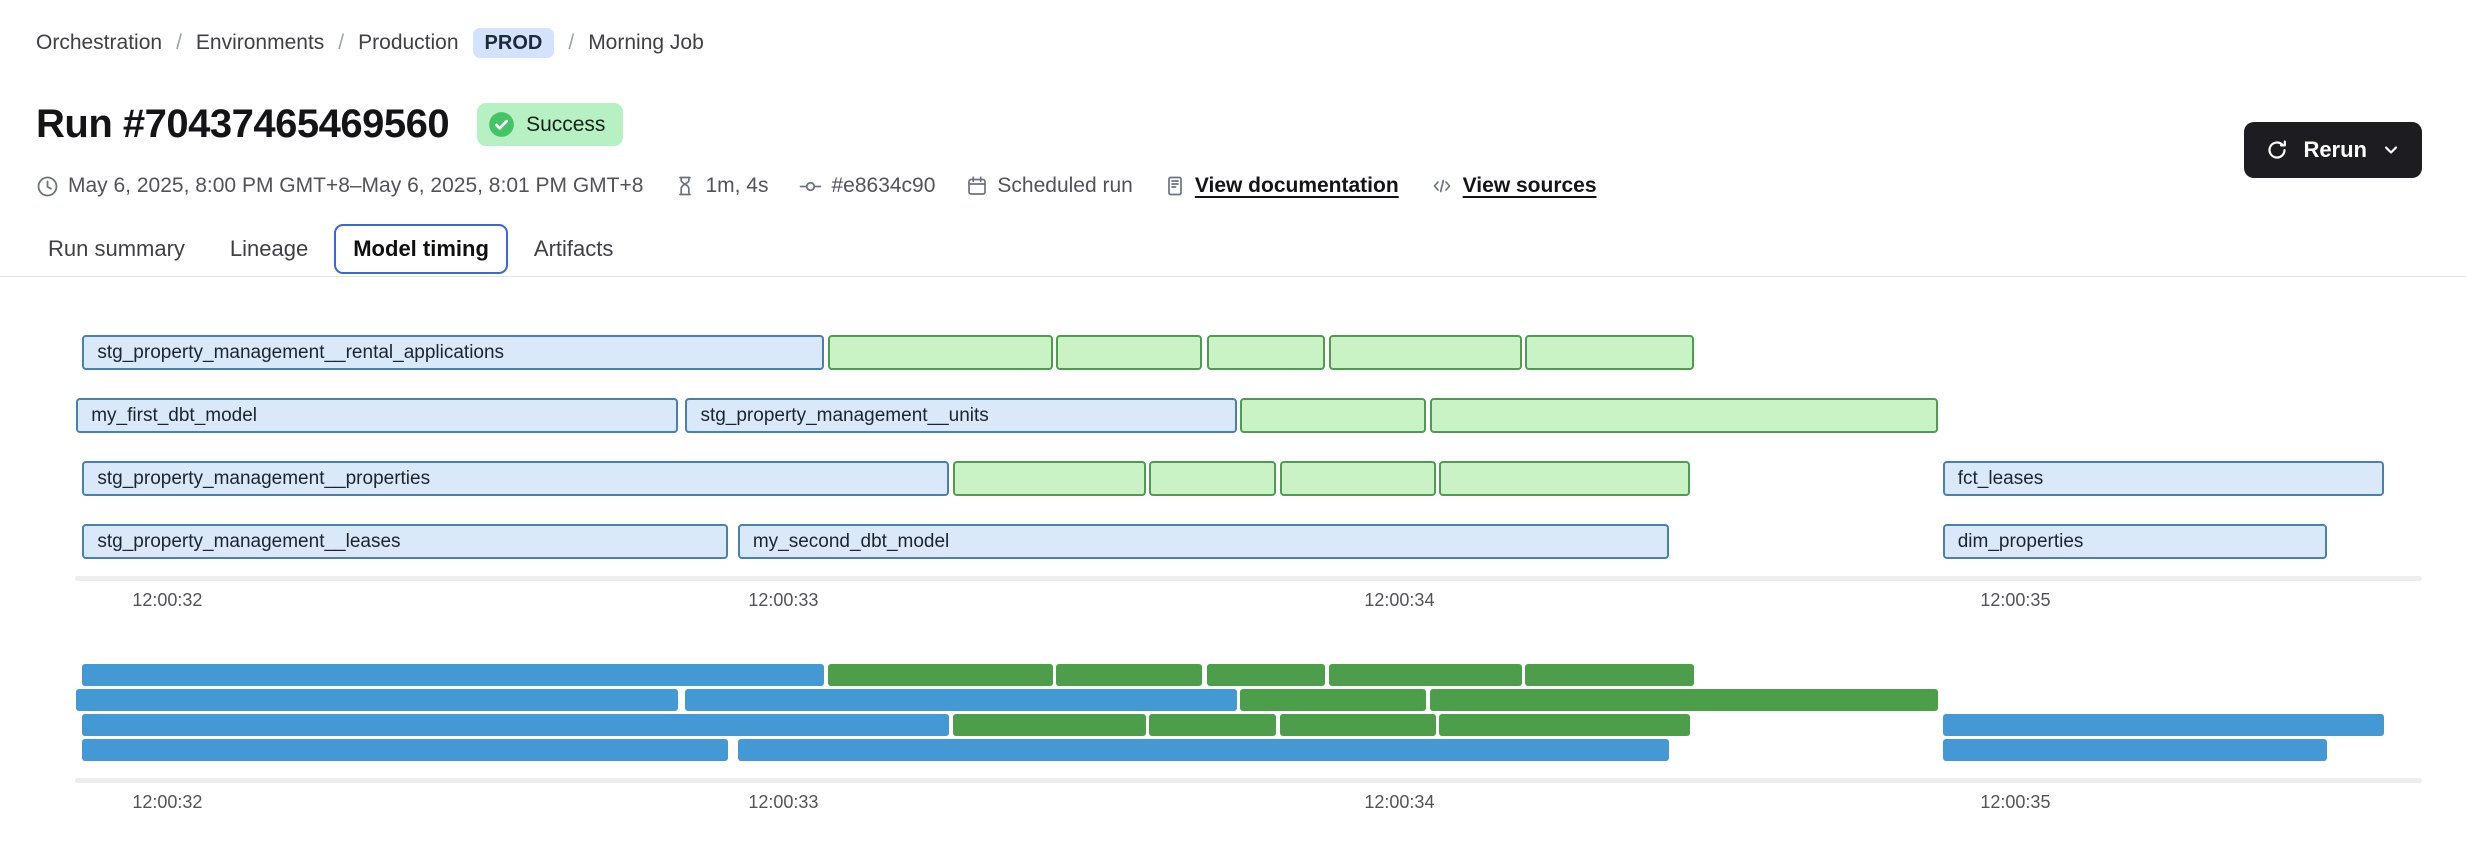 The width and height of the screenshot is (2466, 842). Describe the element at coordinates (1529, 185) in the screenshot. I see `view-sources-link: View sources` at that location.